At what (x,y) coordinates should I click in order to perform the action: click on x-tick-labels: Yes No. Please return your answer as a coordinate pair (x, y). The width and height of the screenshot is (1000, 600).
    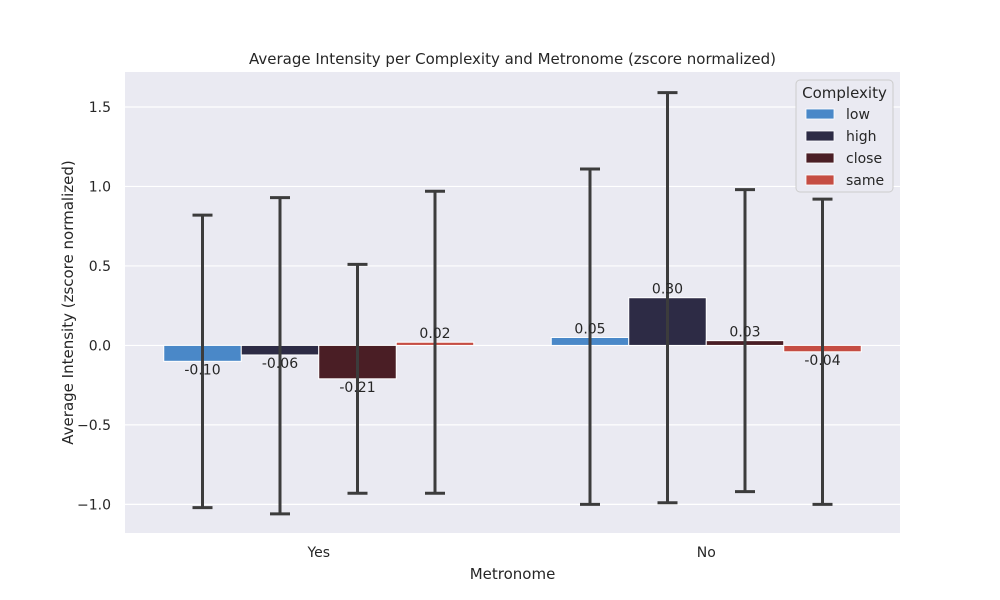
    Looking at the image, I should click on (510, 553).